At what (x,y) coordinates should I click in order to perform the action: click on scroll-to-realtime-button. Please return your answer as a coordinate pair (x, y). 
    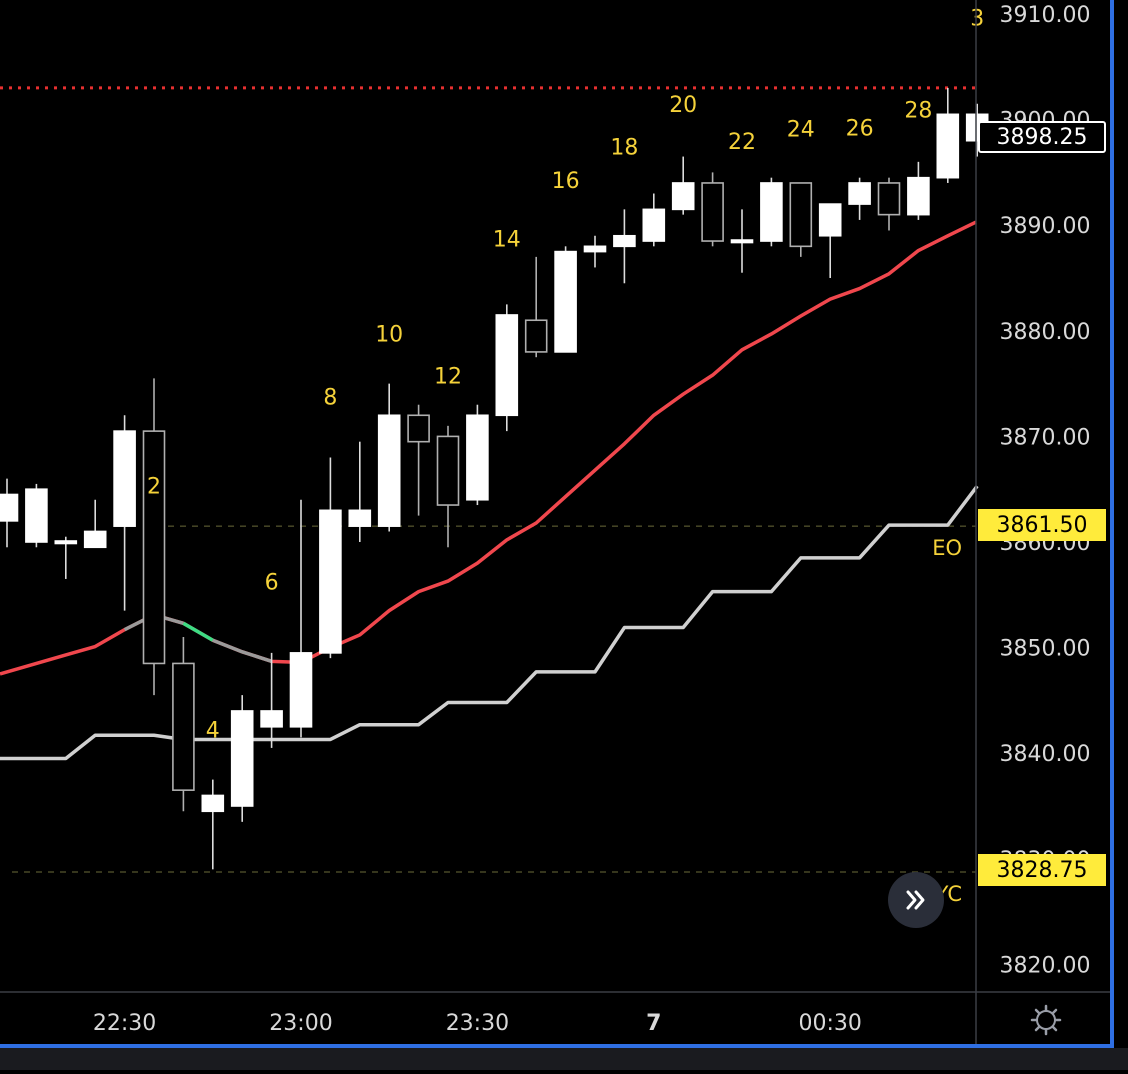
    Looking at the image, I should click on (916, 900).